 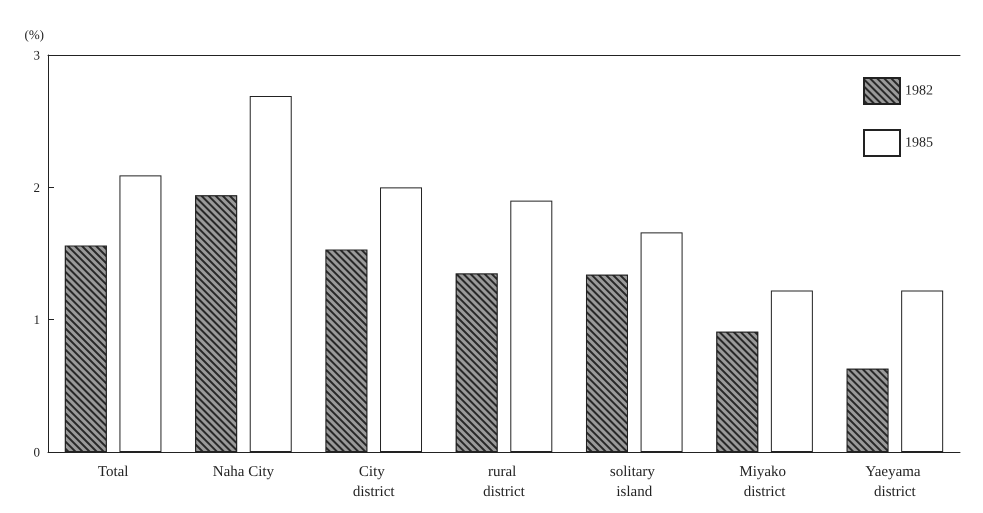 What do you see at coordinates (113, 472) in the screenshot?
I see `x-tick-label: Total` at bounding box center [113, 472].